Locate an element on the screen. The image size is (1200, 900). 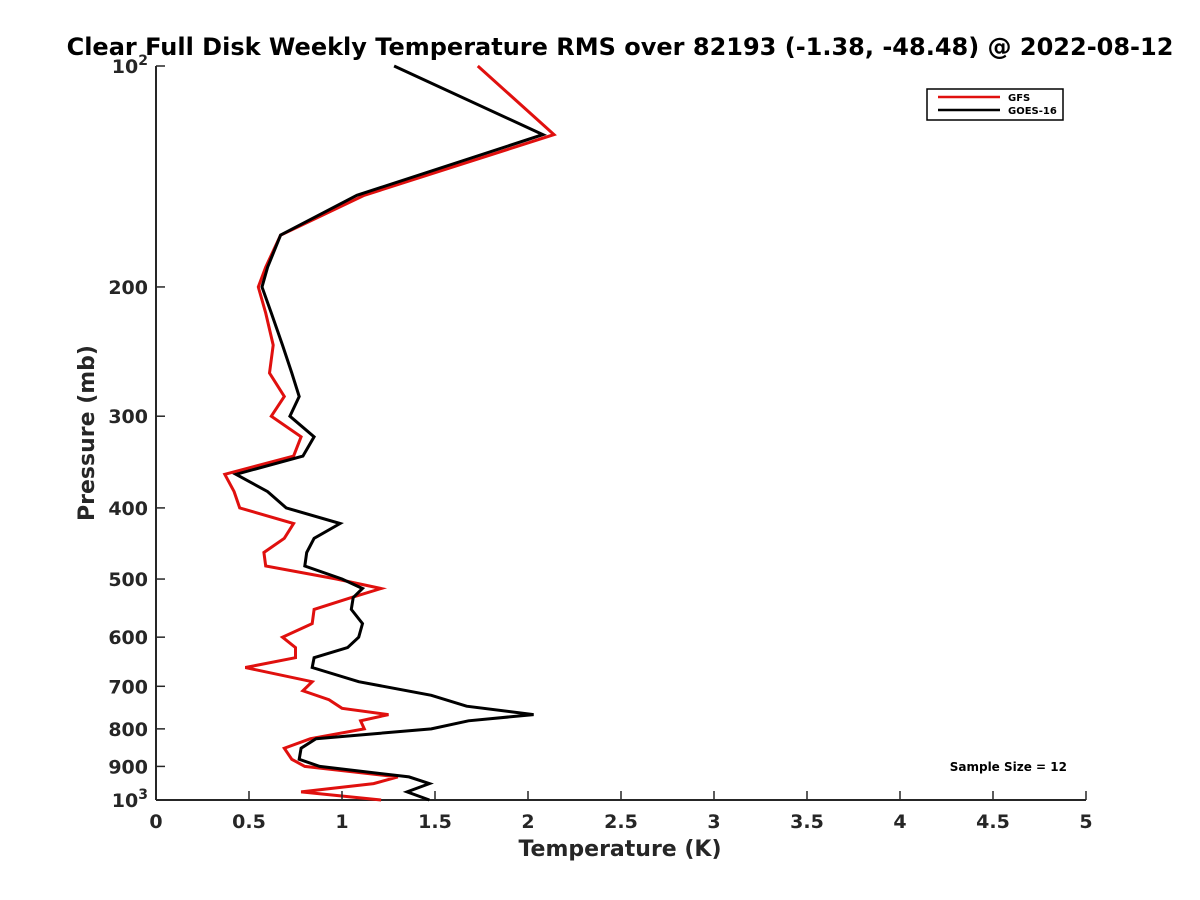
y-tick-label: 700 is located at coordinates (128, 687).